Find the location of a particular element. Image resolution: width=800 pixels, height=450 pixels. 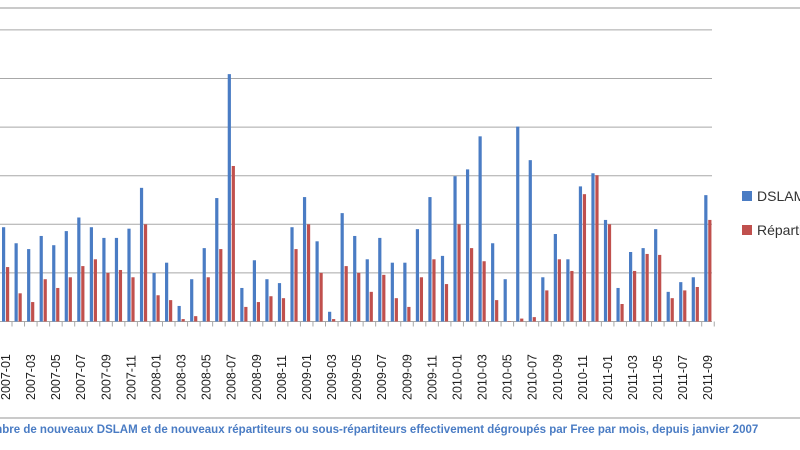

x-tick-label: 2007-01 is located at coordinates (6, 377).